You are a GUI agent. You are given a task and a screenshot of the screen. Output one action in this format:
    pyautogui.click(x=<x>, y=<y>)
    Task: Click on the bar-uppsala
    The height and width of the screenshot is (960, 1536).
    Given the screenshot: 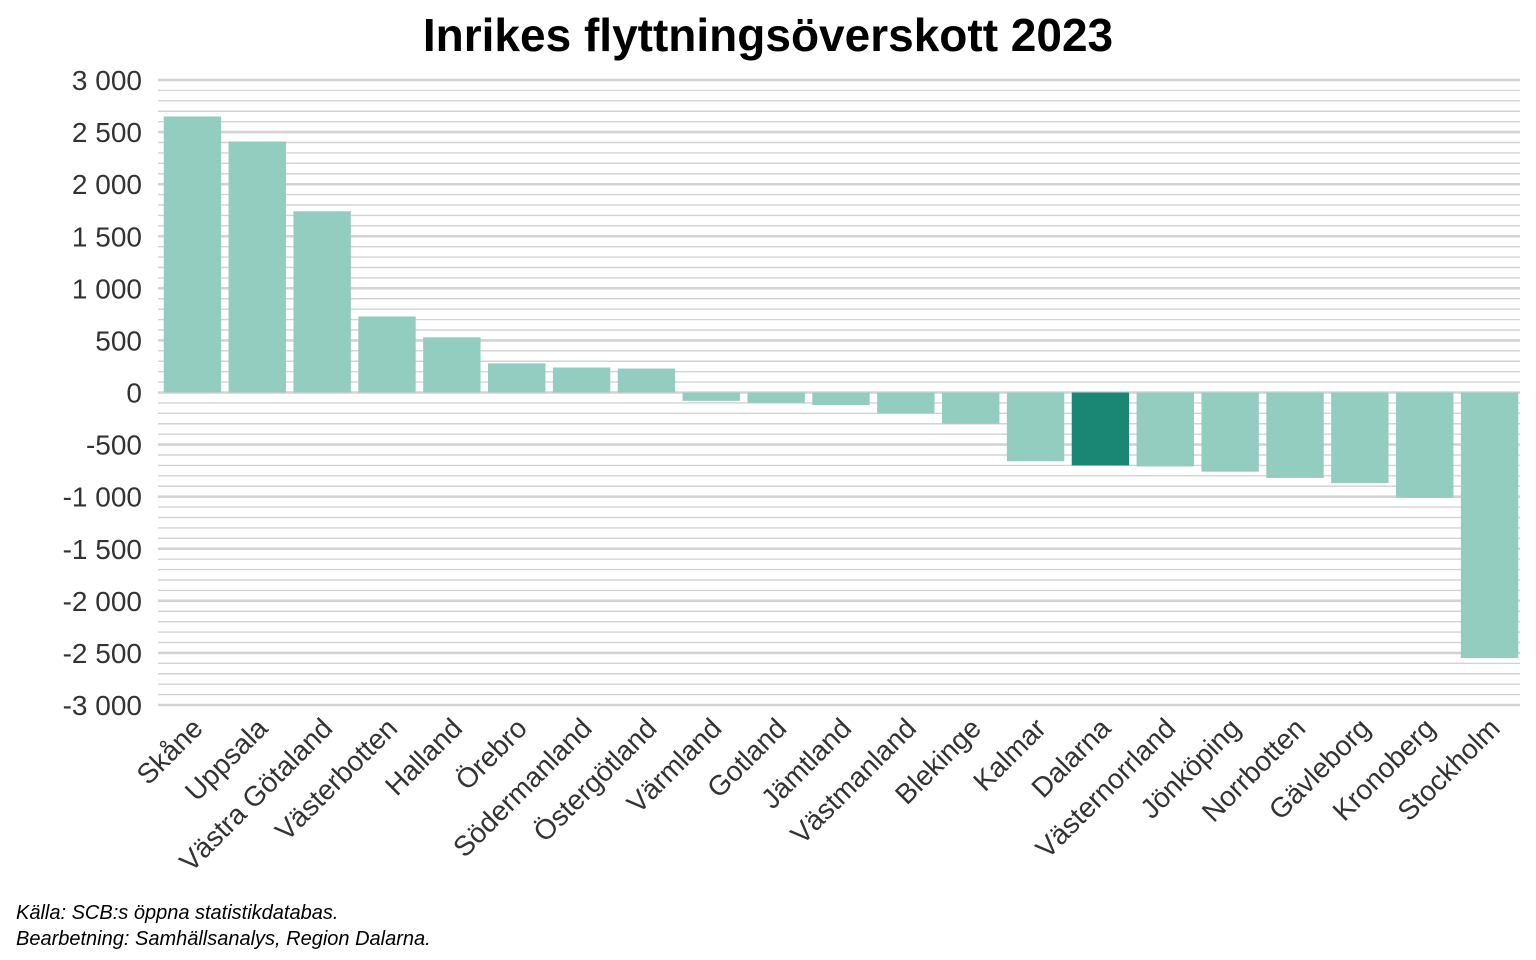 What is the action you would take?
    pyautogui.click(x=257, y=267)
    